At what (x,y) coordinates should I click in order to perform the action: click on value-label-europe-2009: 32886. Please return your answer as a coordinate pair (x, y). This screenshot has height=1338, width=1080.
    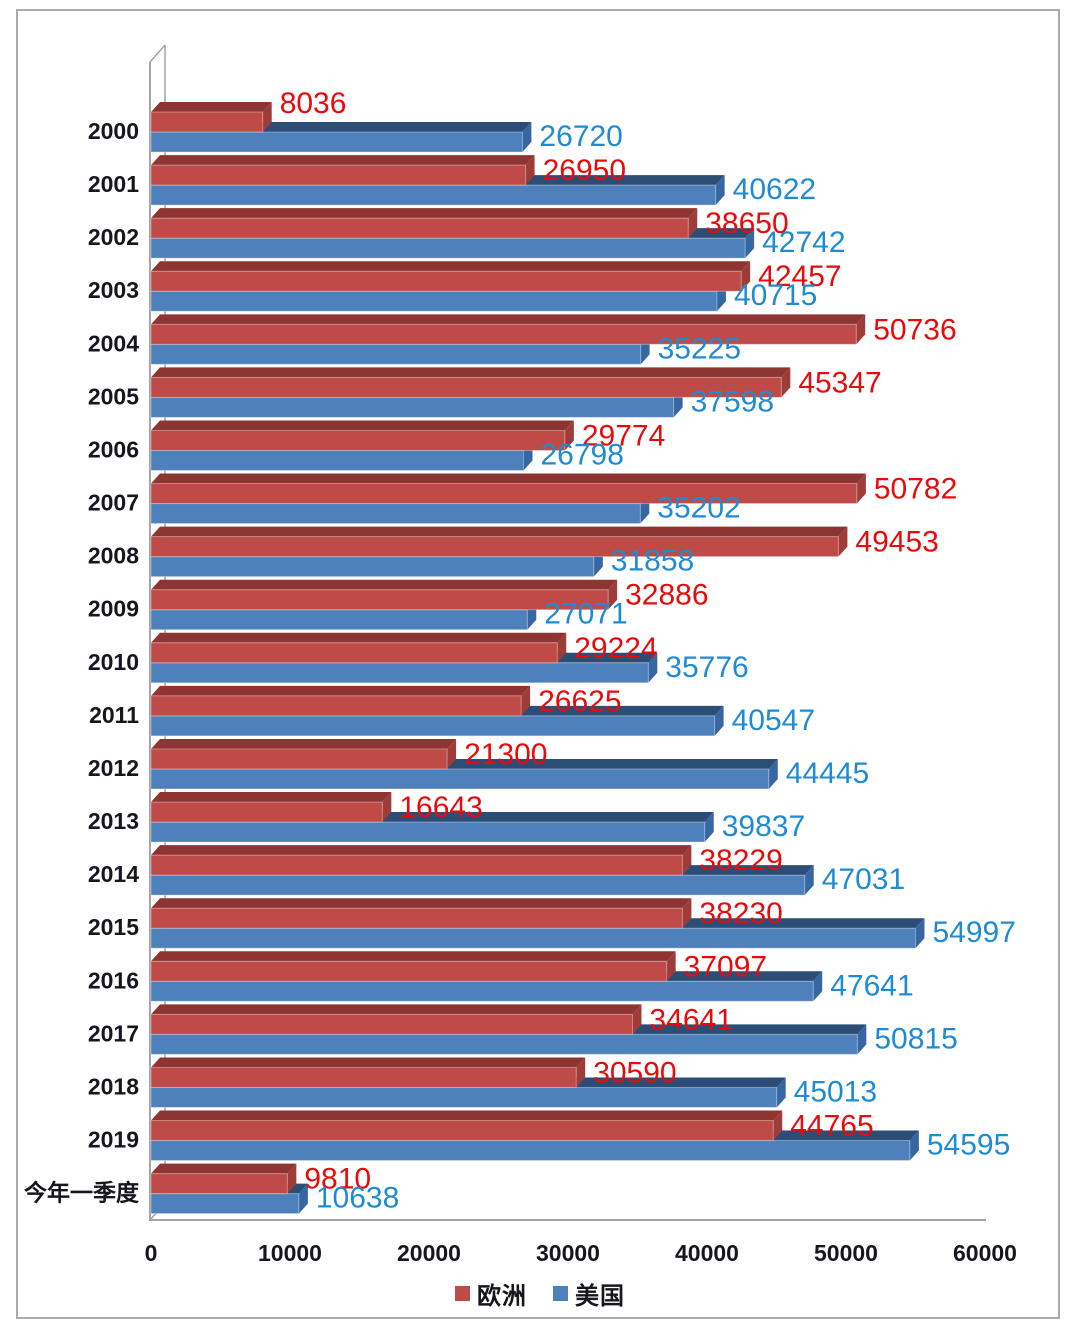
    Looking at the image, I should click on (666, 595).